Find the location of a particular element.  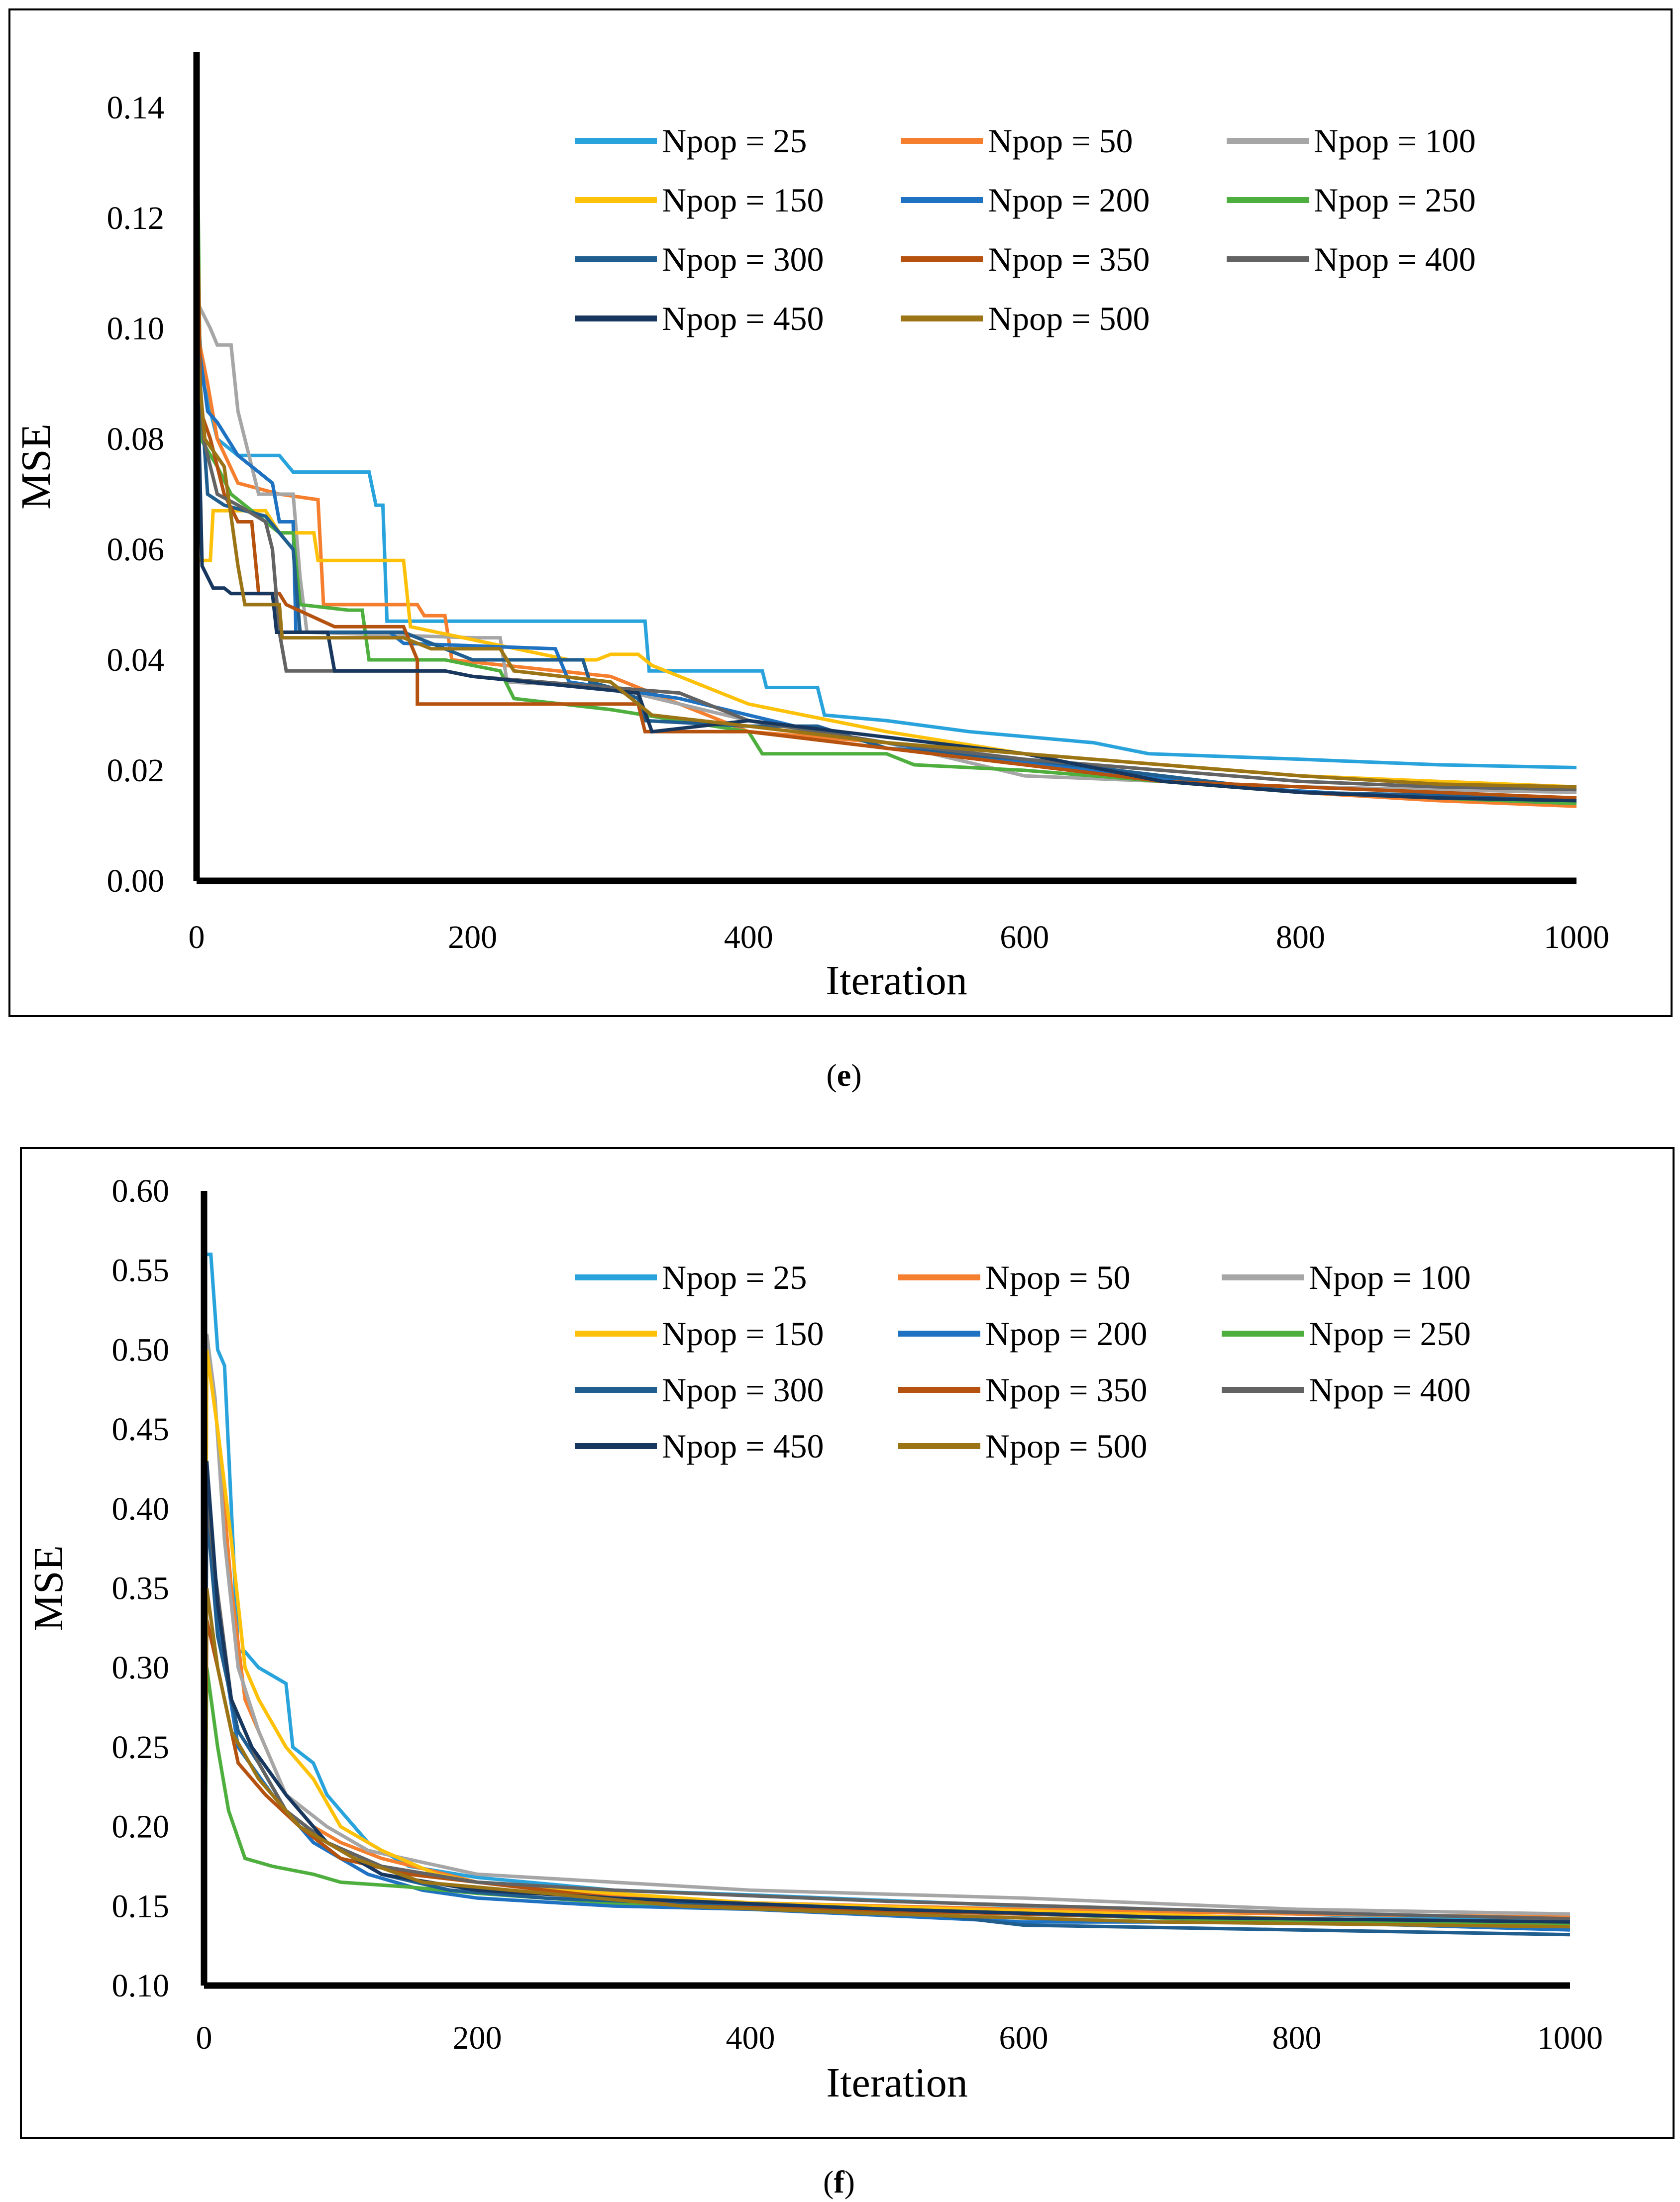

y-tick-label: 0.14 is located at coordinates (136, 108).